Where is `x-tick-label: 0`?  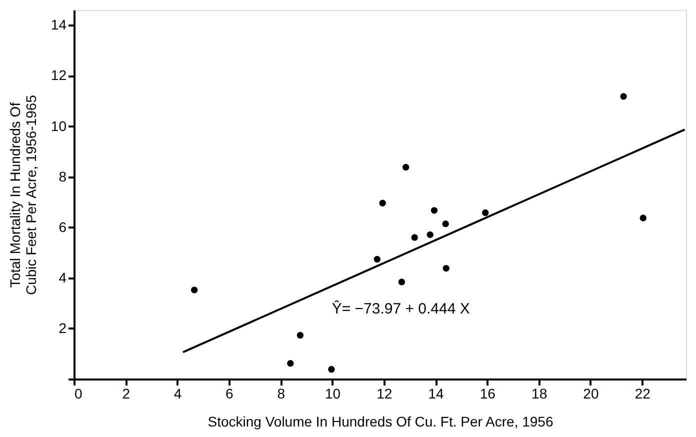 x-tick-label: 0 is located at coordinates (78, 394).